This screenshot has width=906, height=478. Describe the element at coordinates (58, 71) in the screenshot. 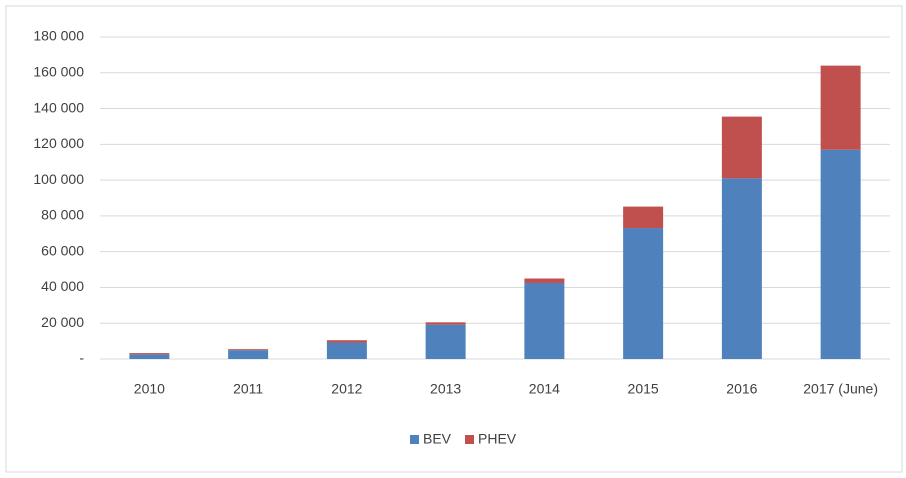

I see `y-tick-label: 160 000` at that location.